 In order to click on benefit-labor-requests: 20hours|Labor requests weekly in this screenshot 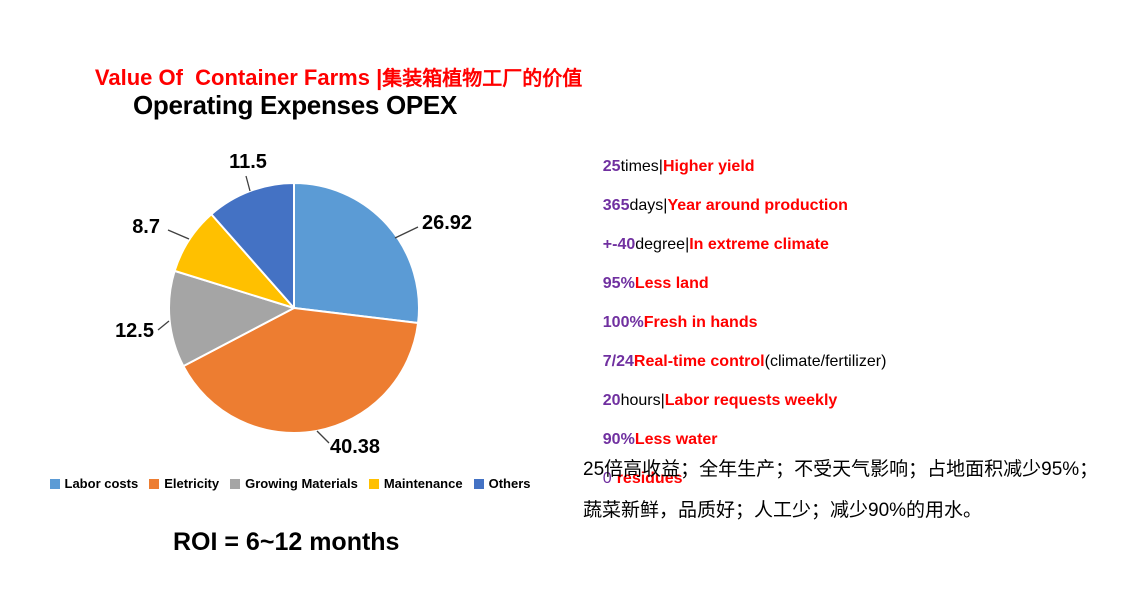, I will do `click(865, 375)`.